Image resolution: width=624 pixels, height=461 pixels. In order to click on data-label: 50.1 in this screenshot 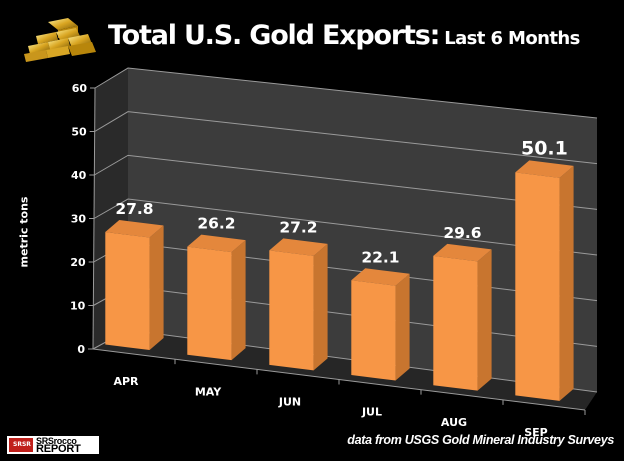, I will do `click(544, 148)`.